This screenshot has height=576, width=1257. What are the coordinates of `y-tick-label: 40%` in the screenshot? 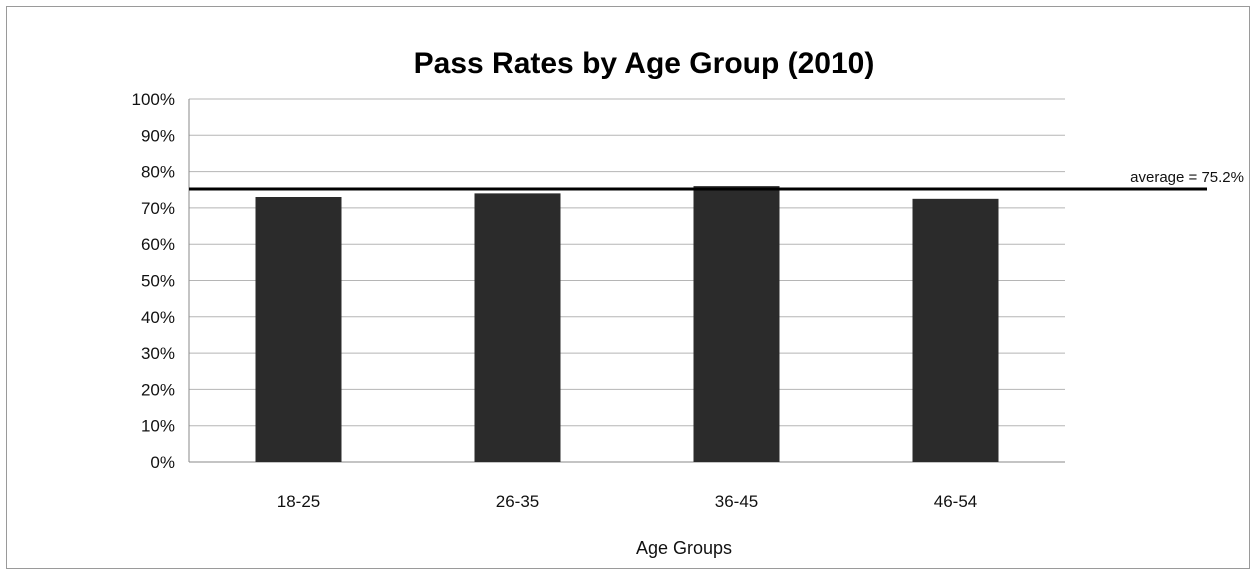 It's located at (158, 317).